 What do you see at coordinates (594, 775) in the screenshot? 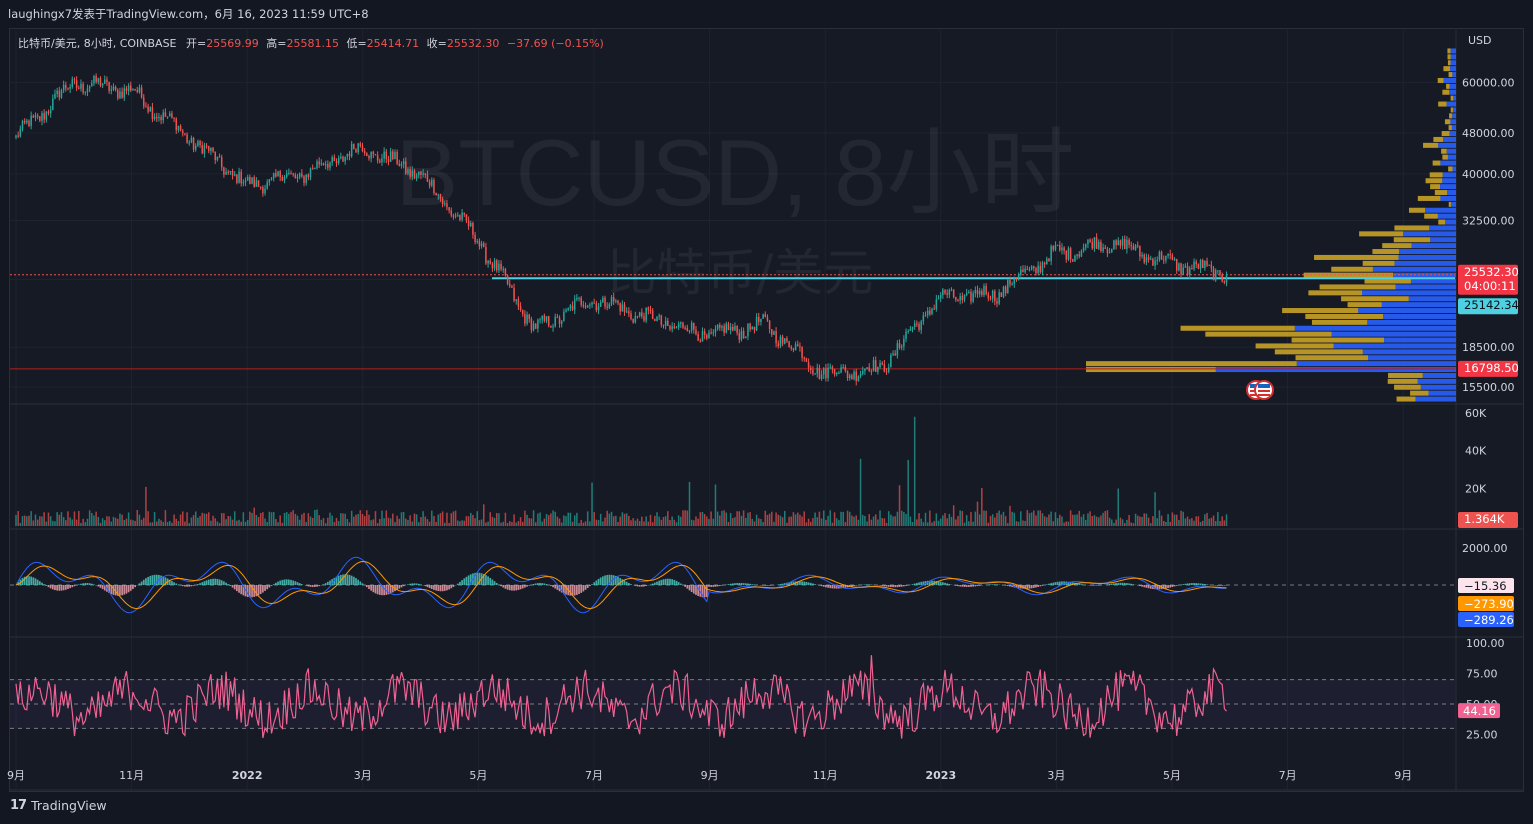
I see `time-tick-label: 7月` at bounding box center [594, 775].